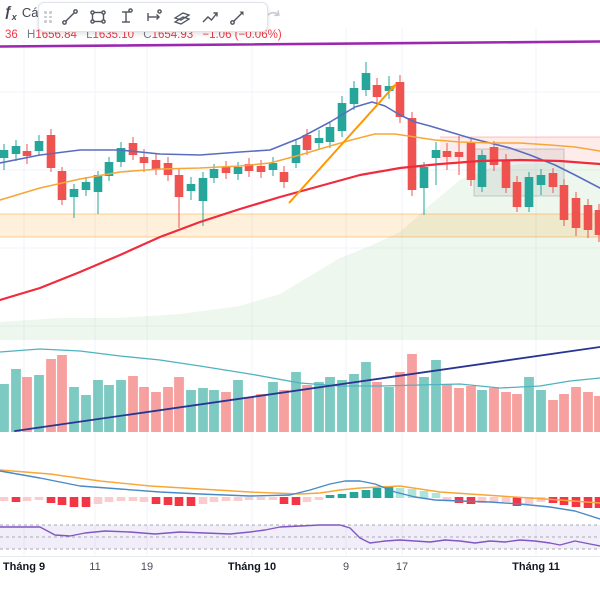 The width and height of the screenshot is (600, 600). Describe the element at coordinates (24, 567) in the screenshot. I see `x-axis-tick: Tháng 9` at that location.